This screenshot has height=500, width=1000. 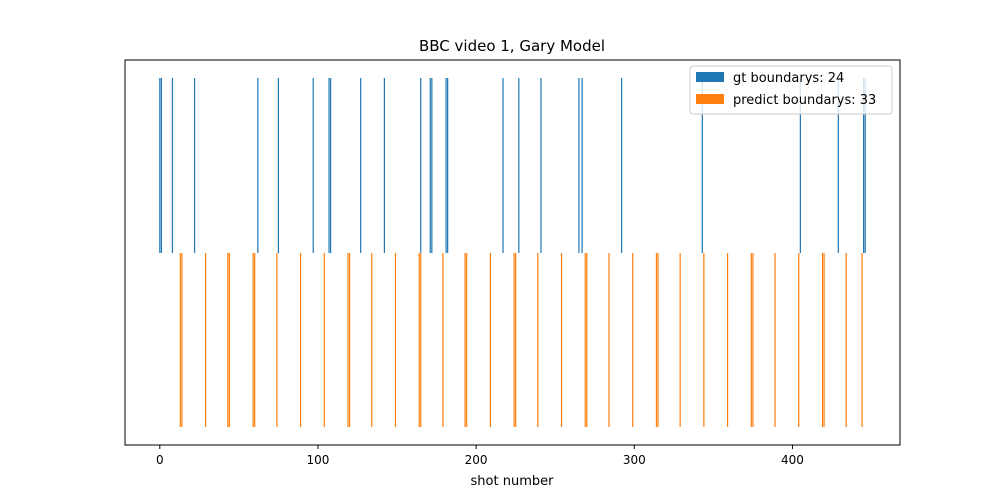 What do you see at coordinates (804, 100) in the screenshot?
I see `legend-entry-predict: predict boundarys: 33` at bounding box center [804, 100].